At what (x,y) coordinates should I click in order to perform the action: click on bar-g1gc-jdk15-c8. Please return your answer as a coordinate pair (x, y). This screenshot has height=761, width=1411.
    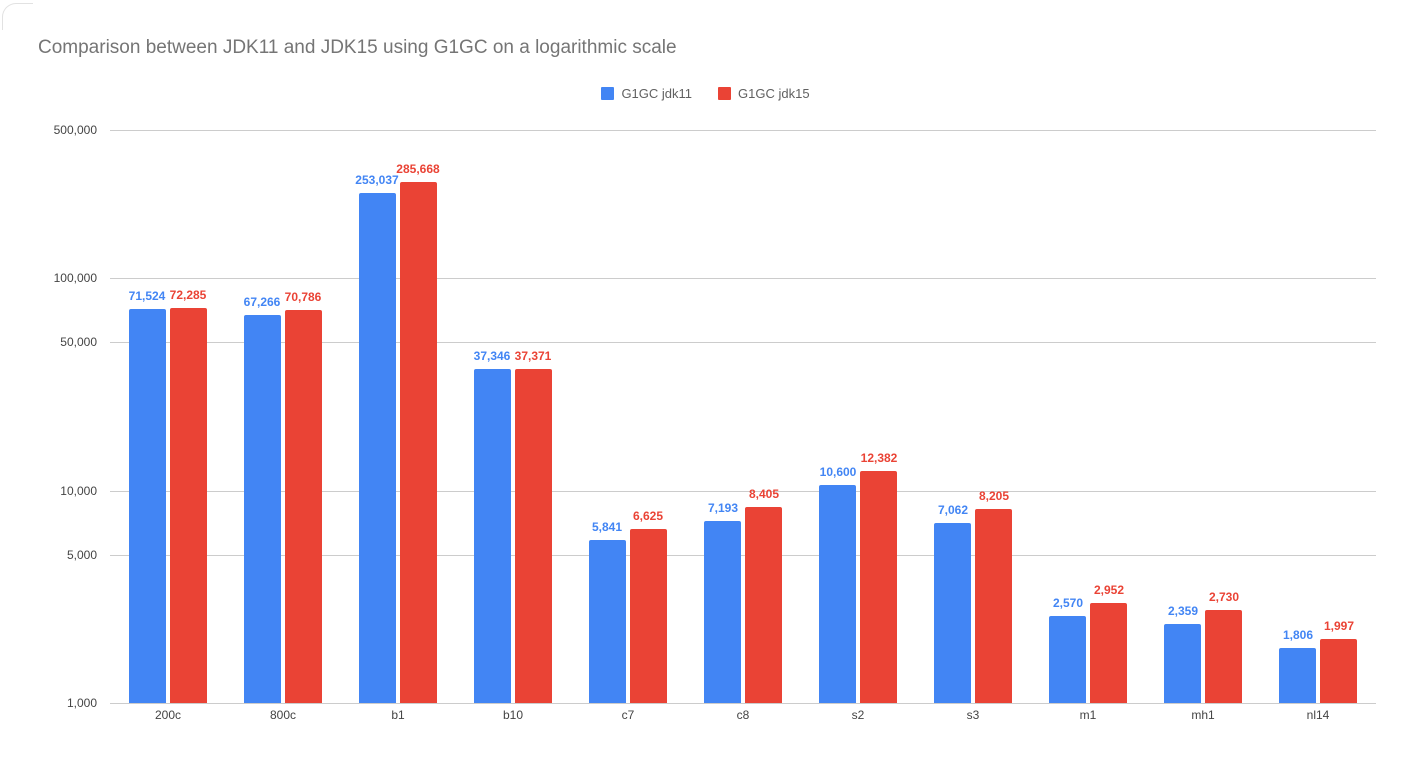
    Looking at the image, I should click on (763, 605).